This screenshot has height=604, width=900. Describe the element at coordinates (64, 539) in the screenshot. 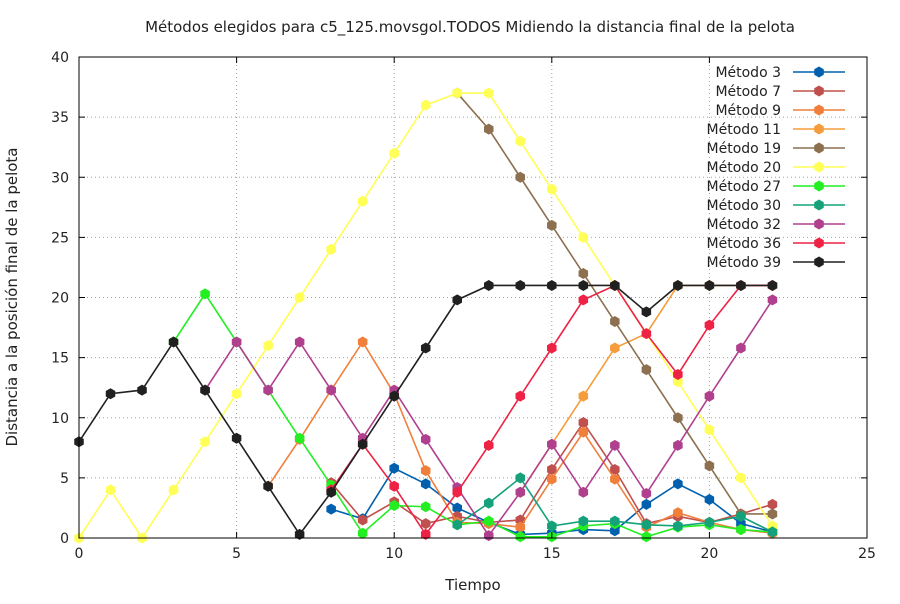

I see `y-tick-label: 0` at that location.